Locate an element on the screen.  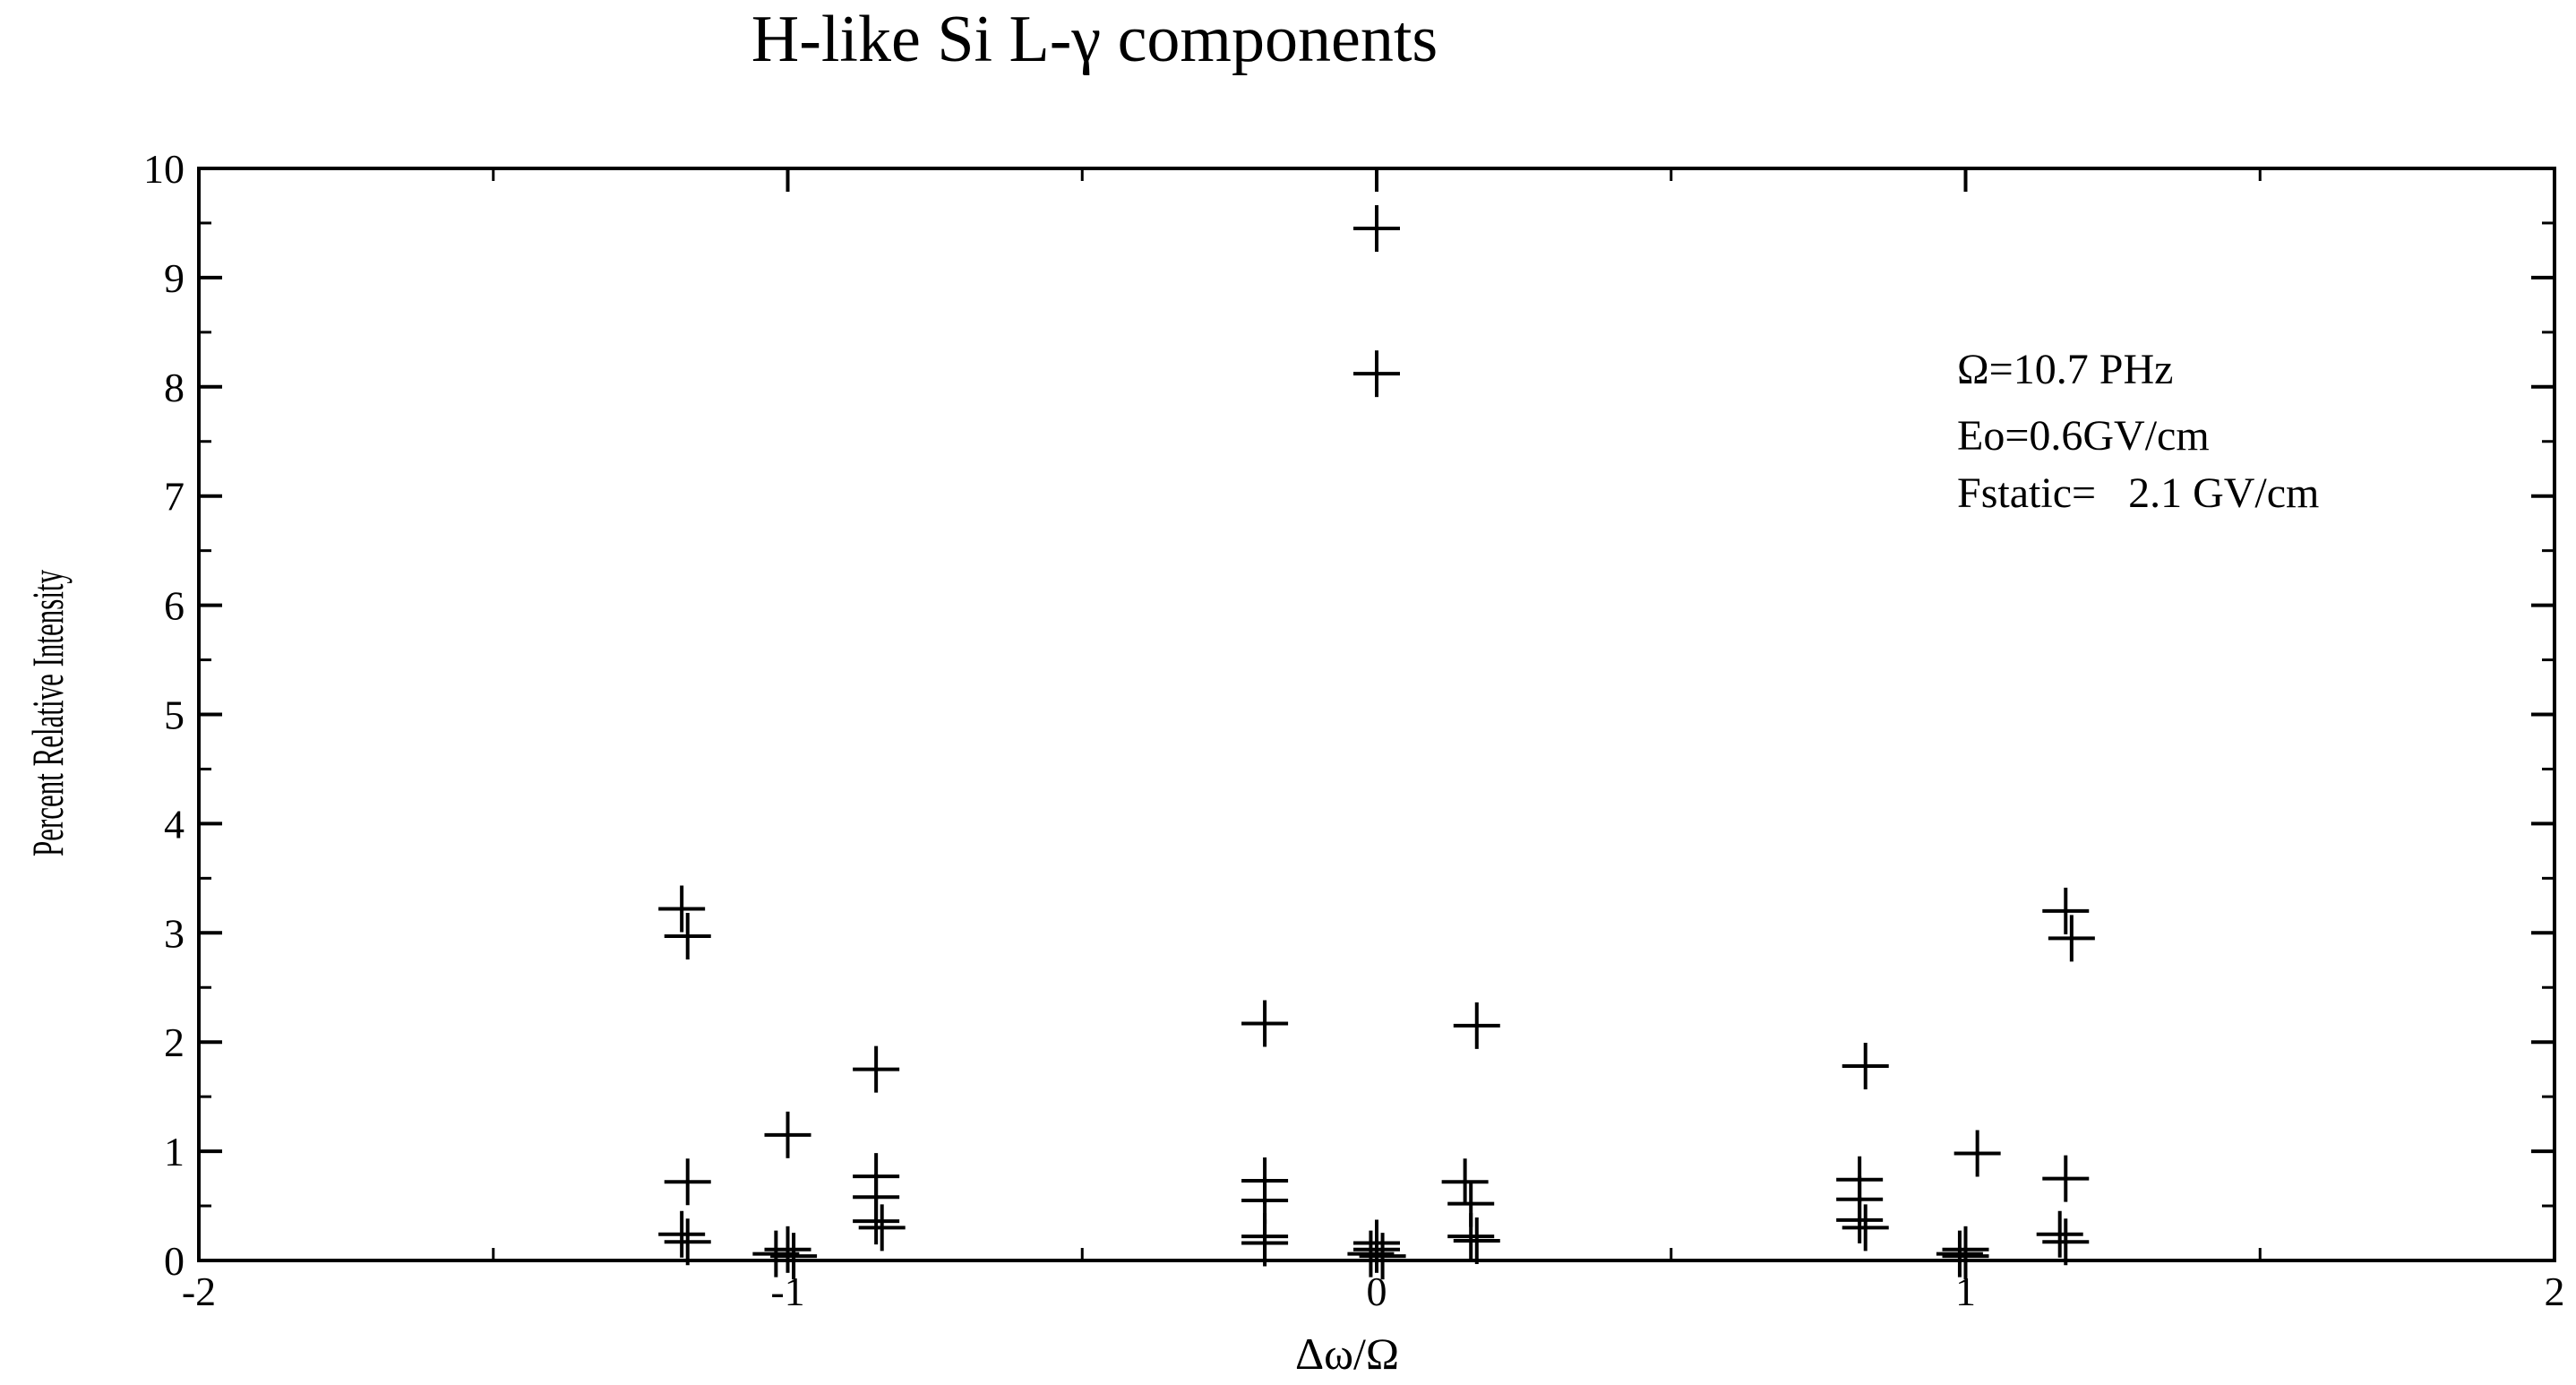
y-tick-label: 3 is located at coordinates (174, 933).